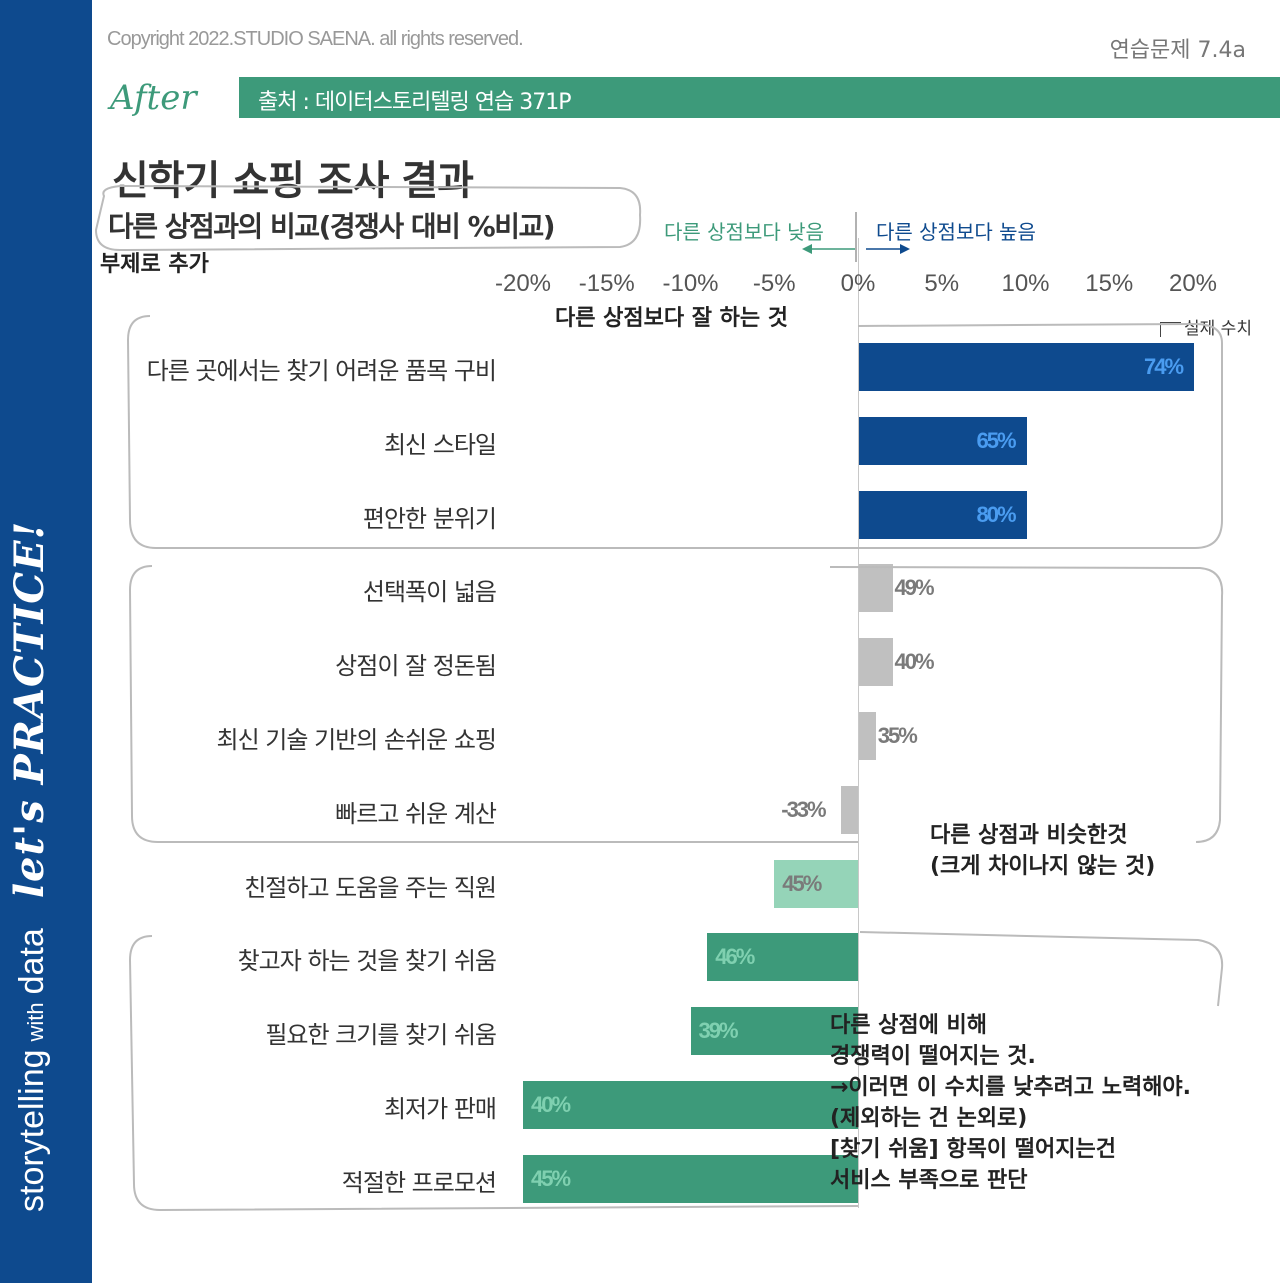 This screenshot has width=1280, height=1283. I want to click on data-label: -33%, so click(803, 809).